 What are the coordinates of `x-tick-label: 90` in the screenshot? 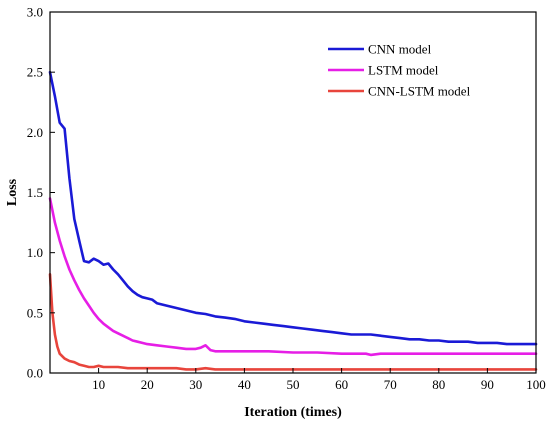 It's located at (487, 384).